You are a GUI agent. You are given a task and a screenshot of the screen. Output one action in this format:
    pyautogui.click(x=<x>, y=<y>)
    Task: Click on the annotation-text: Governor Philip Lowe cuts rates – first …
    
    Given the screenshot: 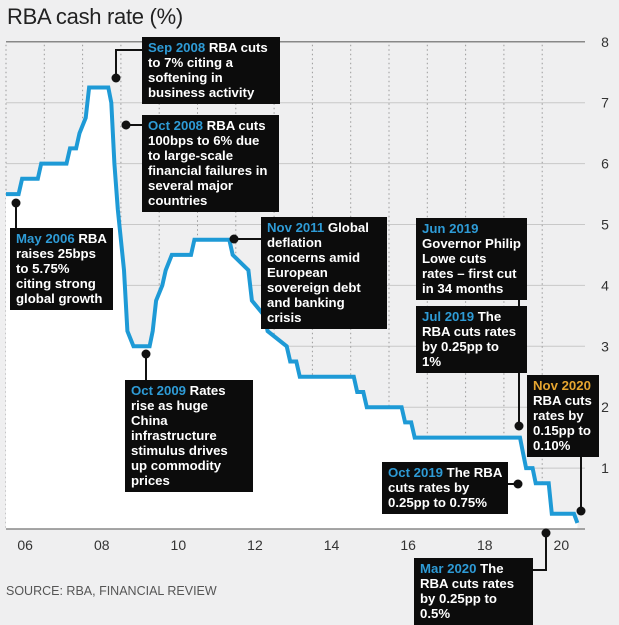 What is the action you would take?
    pyautogui.click(x=471, y=266)
    